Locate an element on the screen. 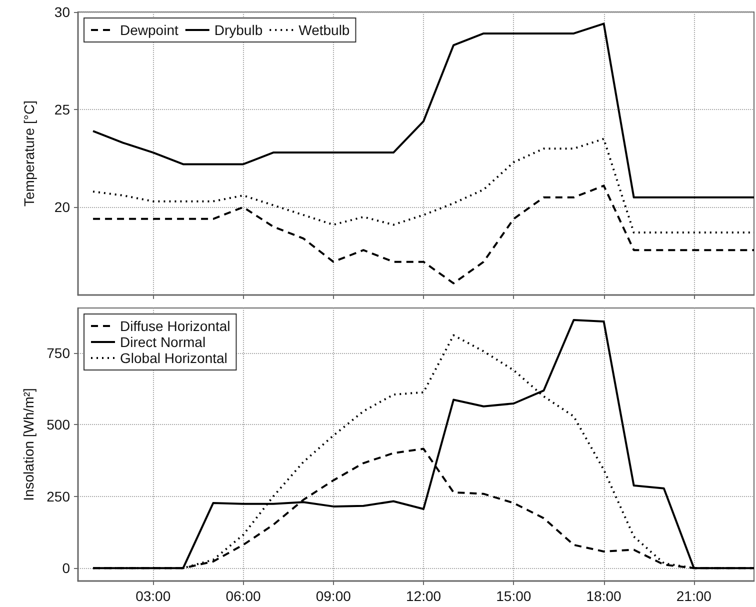 The width and height of the screenshot is (756, 607). y-tick-label: 30 is located at coordinates (62, 12).